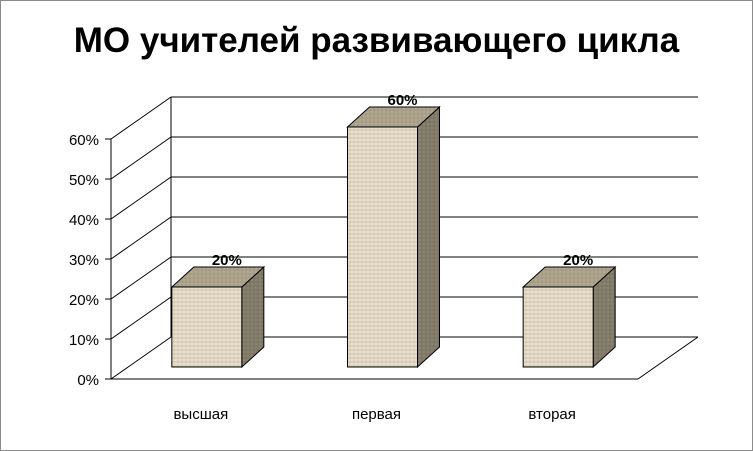  I want to click on data-label: 60%, so click(402, 100).